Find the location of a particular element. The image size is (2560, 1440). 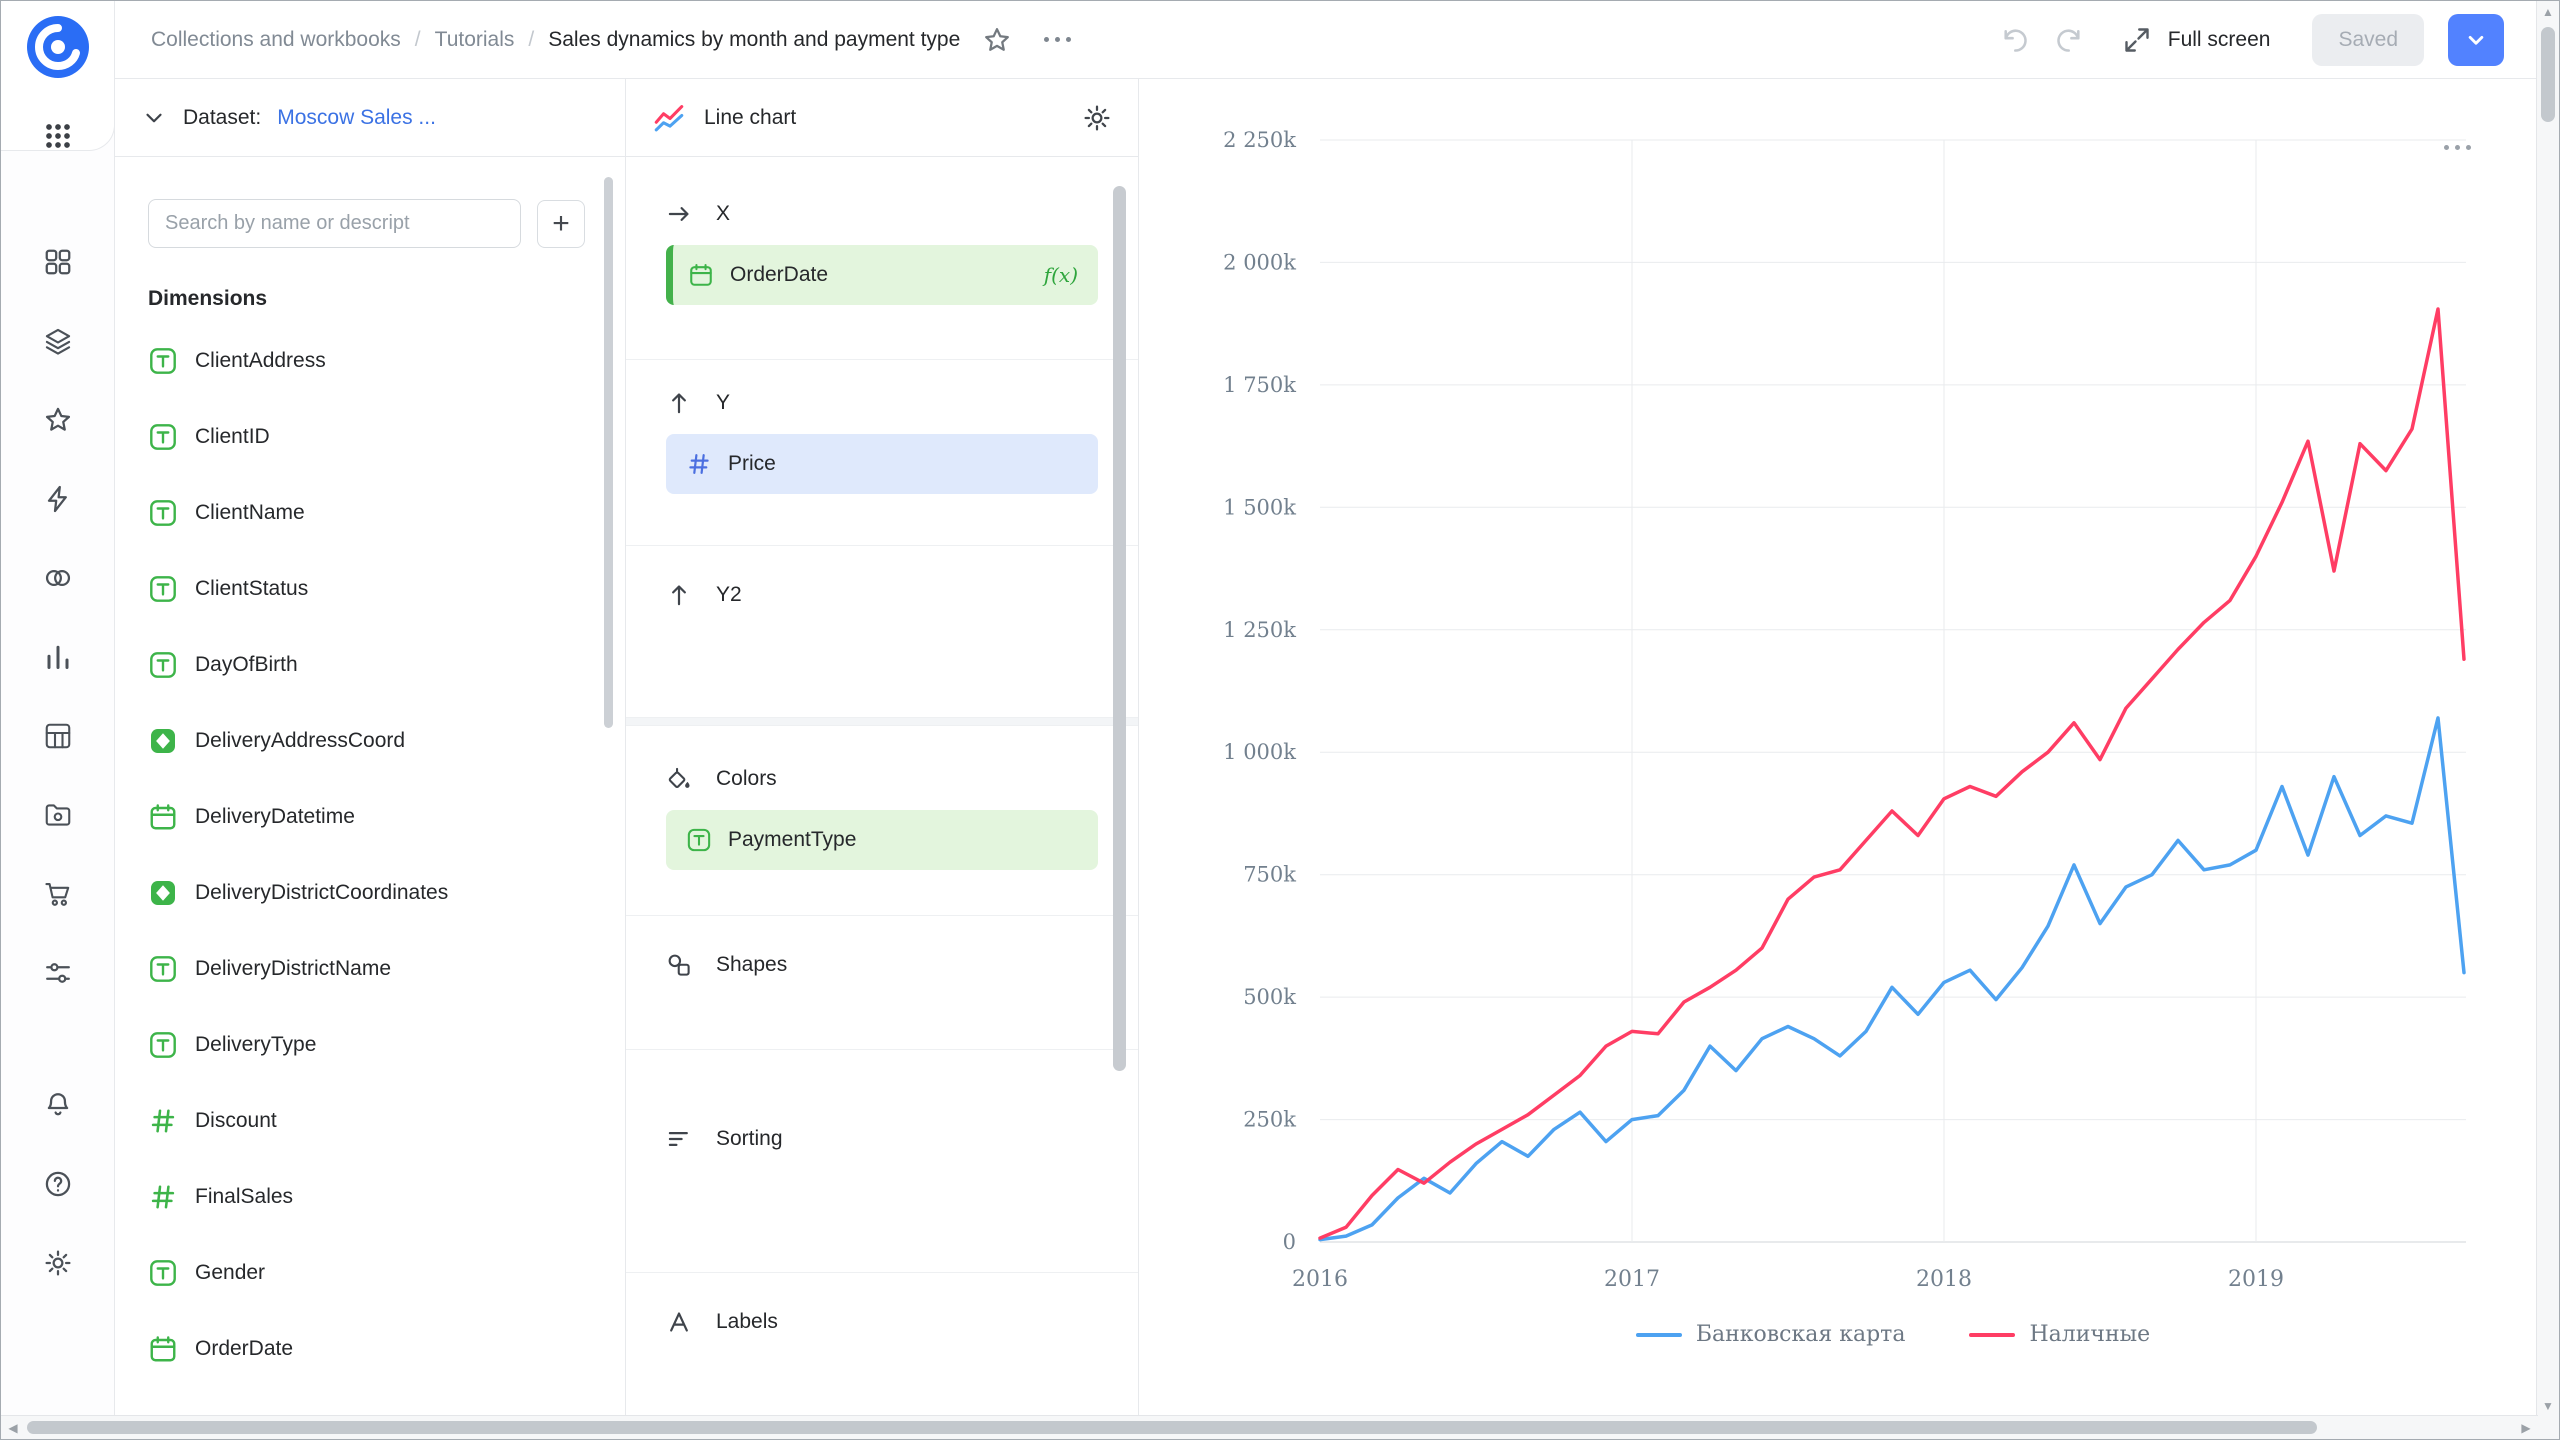

dataset-field-DeliveryDistrictName: DeliveryDistrictName is located at coordinates (366, 969).